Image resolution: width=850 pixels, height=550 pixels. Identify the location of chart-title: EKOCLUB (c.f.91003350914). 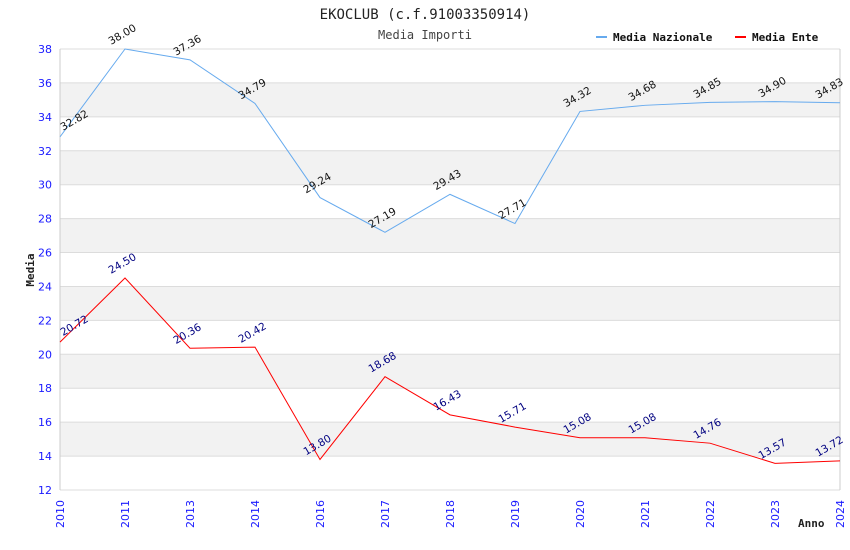
(425, 15).